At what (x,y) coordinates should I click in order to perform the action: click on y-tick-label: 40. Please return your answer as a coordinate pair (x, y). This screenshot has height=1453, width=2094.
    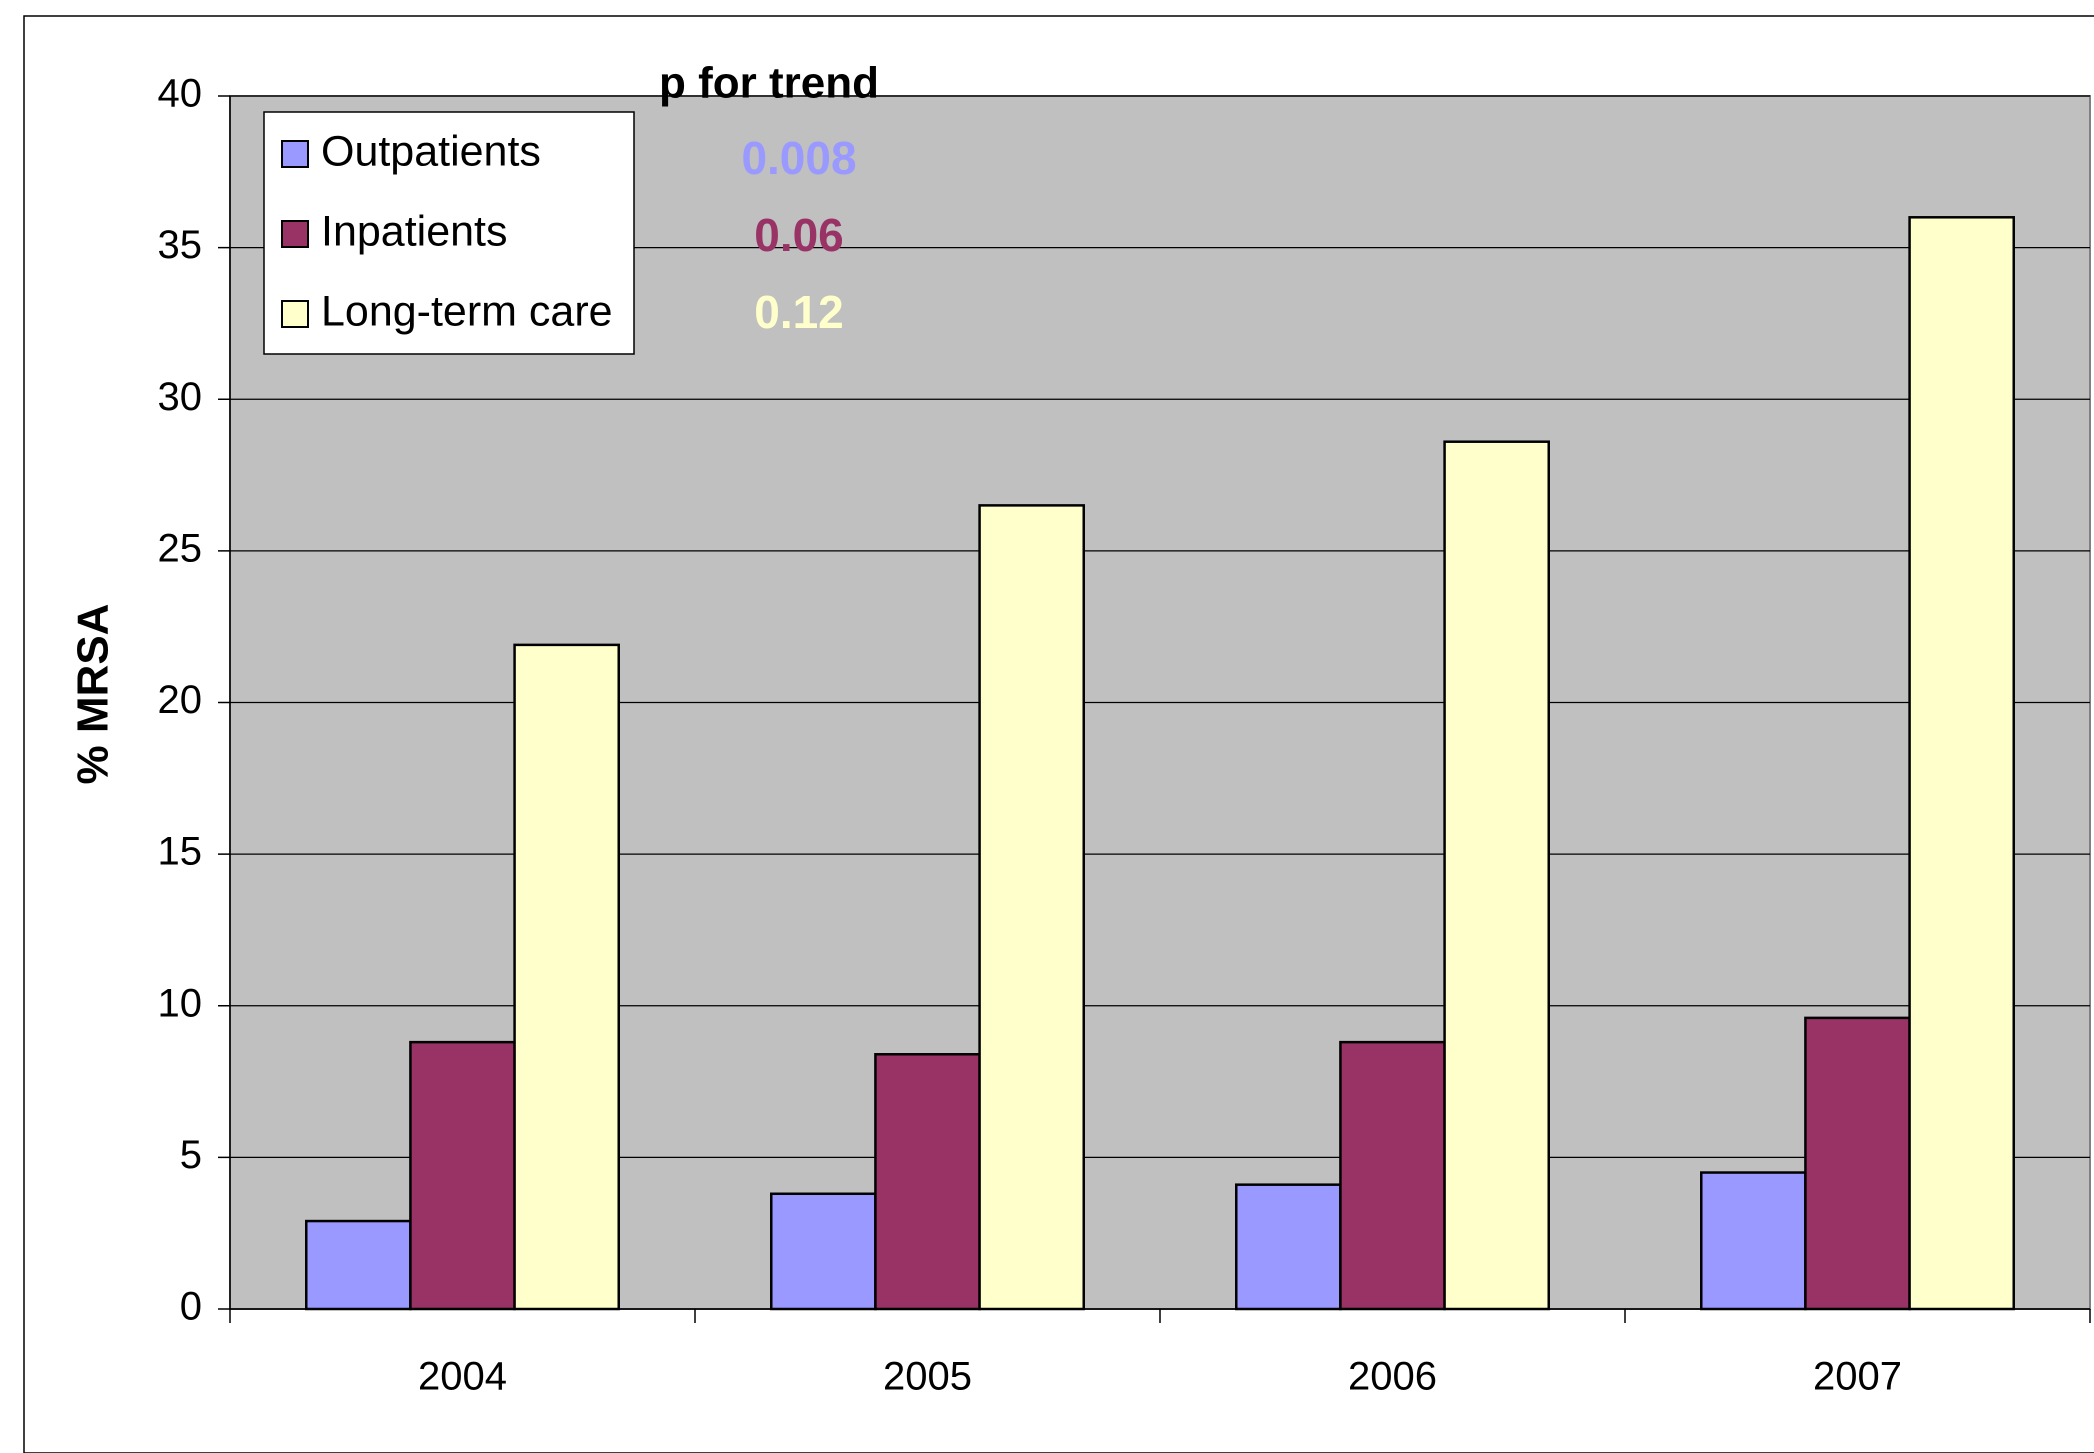
    Looking at the image, I should click on (180, 94).